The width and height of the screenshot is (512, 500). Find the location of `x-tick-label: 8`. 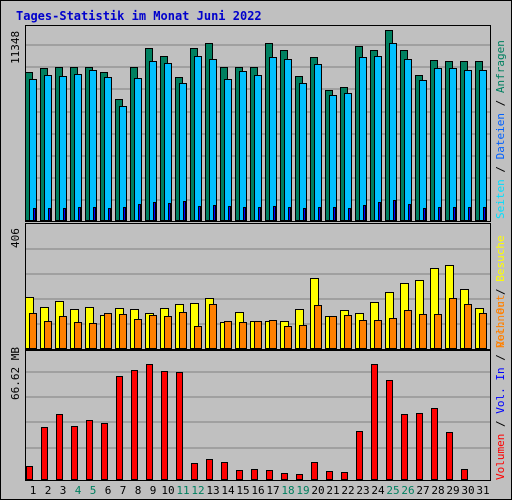

x-tick-label: 8 is located at coordinates (138, 490).